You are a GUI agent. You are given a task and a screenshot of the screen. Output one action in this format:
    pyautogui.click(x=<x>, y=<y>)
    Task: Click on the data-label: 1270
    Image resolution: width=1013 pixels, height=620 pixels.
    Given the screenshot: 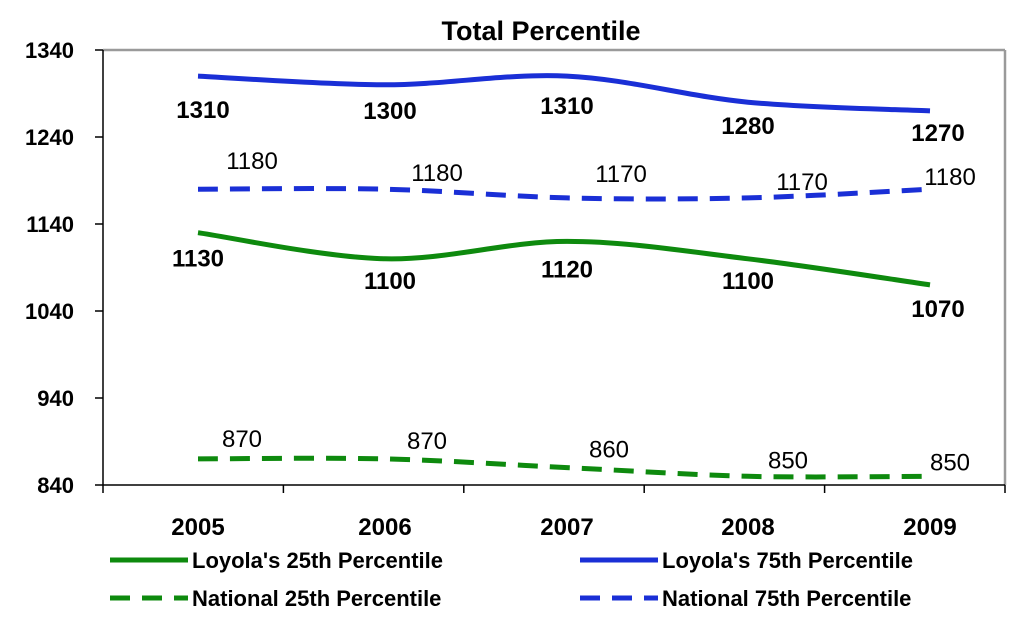 What is the action you would take?
    pyautogui.click(x=937, y=133)
    